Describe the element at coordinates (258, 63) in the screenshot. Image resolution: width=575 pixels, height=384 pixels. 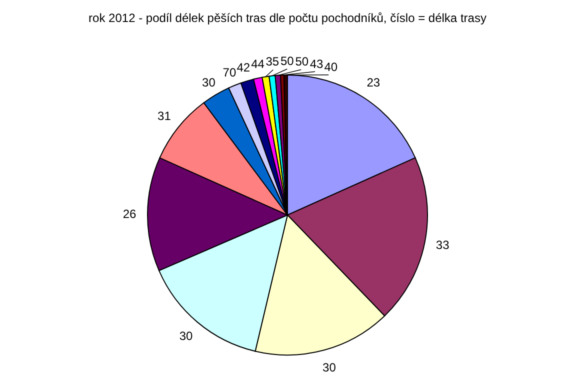
I see `slice-label: 44` at that location.